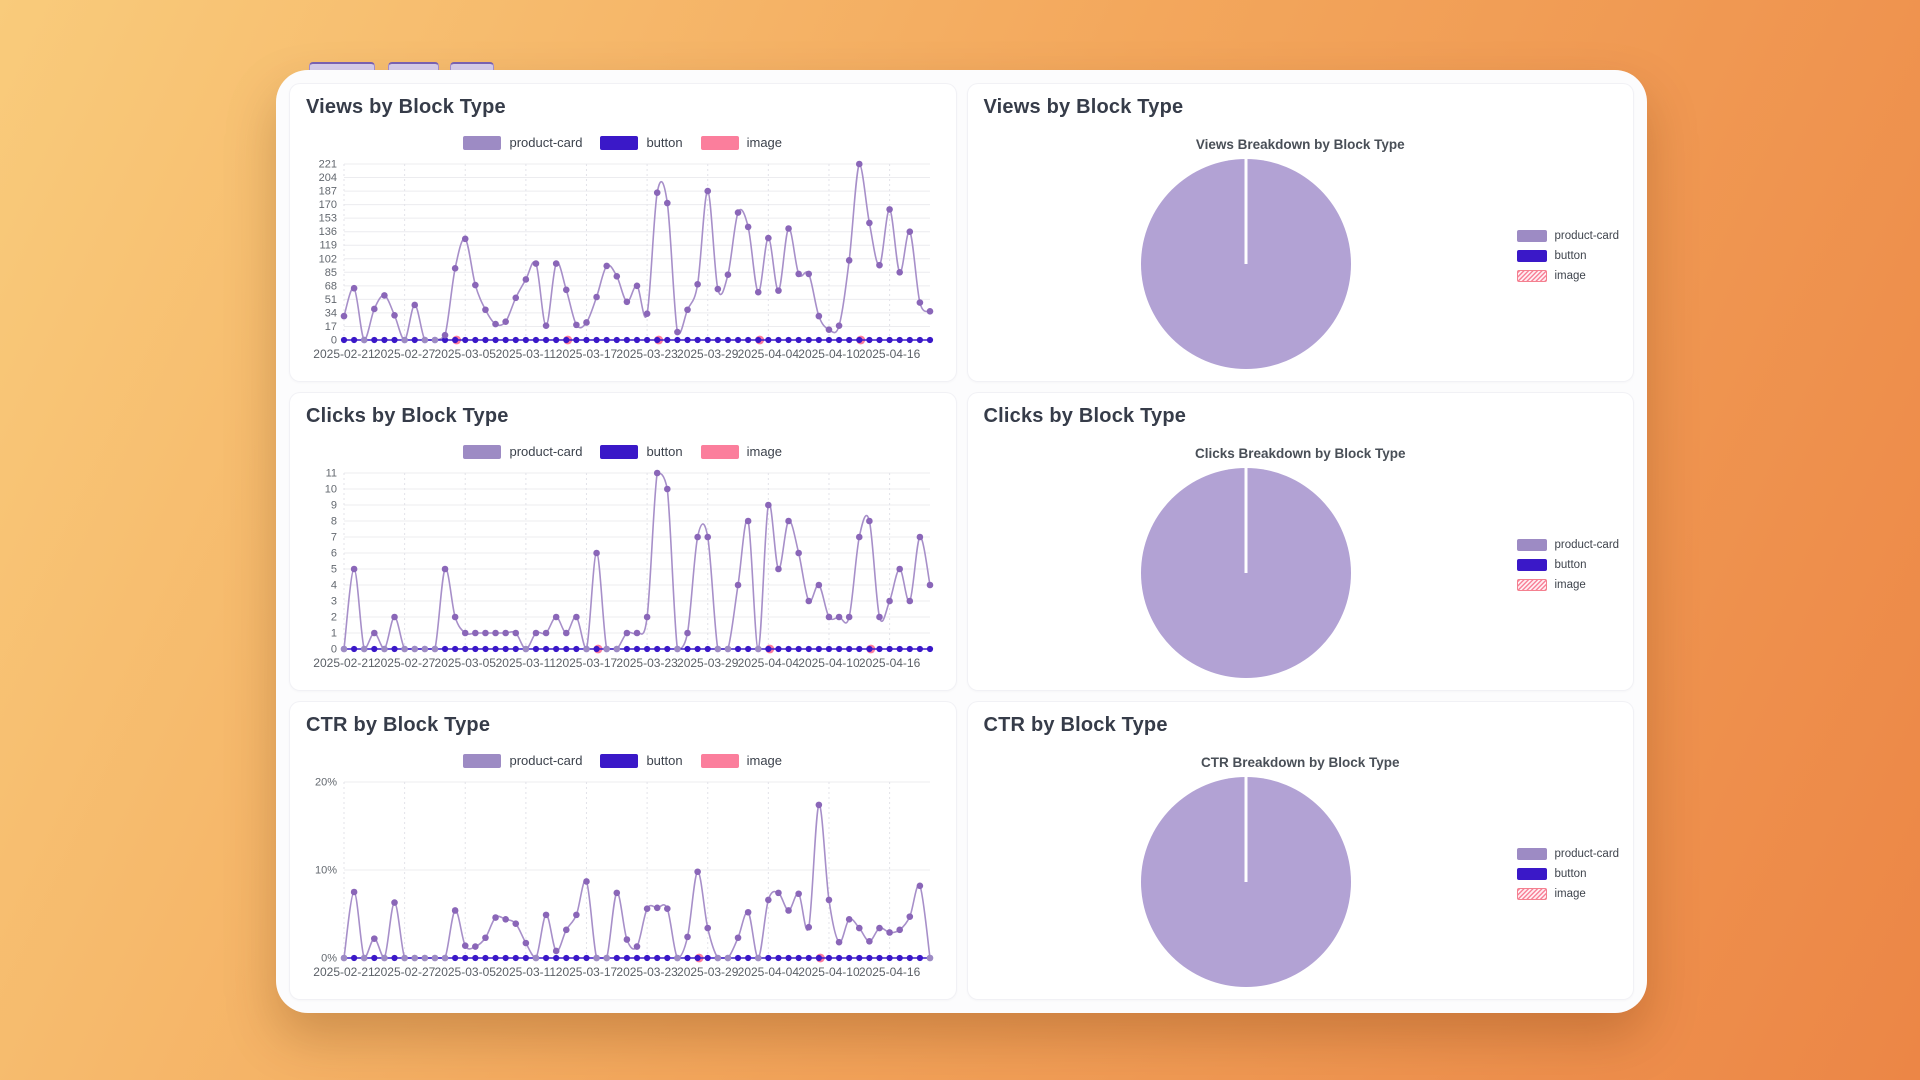 The height and width of the screenshot is (1080, 1920). Describe the element at coordinates (587, 663) in the screenshot. I see `svg-text: 2025-03-17` at that location.